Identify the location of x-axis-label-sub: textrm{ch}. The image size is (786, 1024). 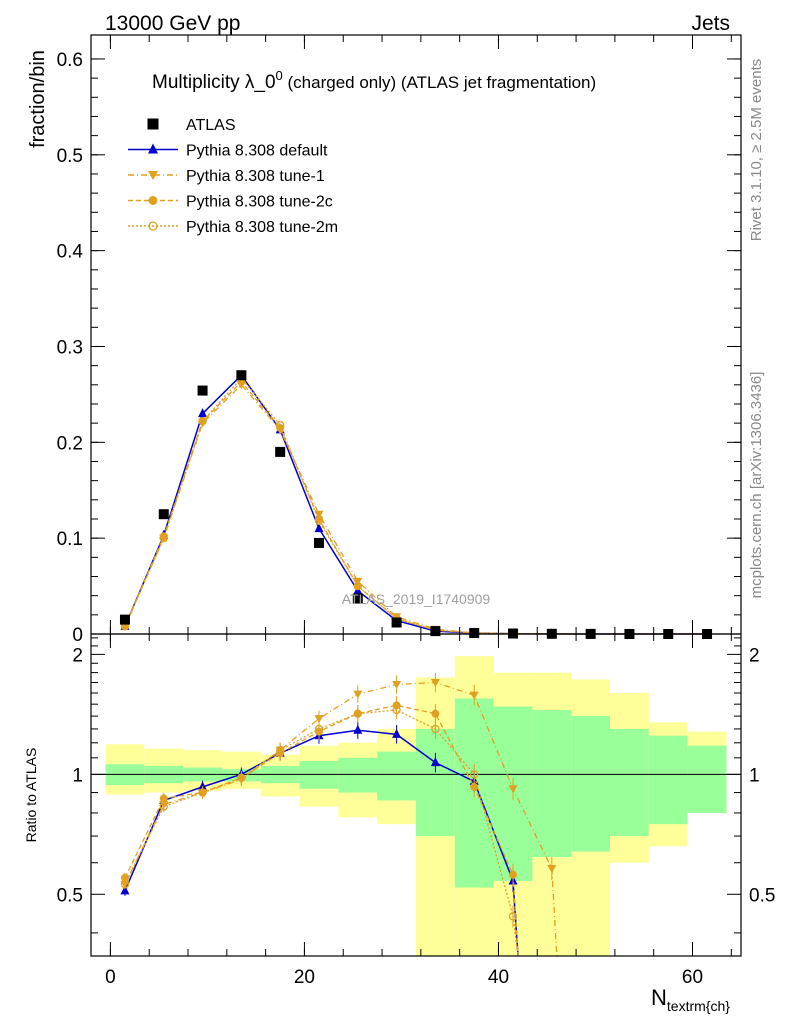
(698, 1006).